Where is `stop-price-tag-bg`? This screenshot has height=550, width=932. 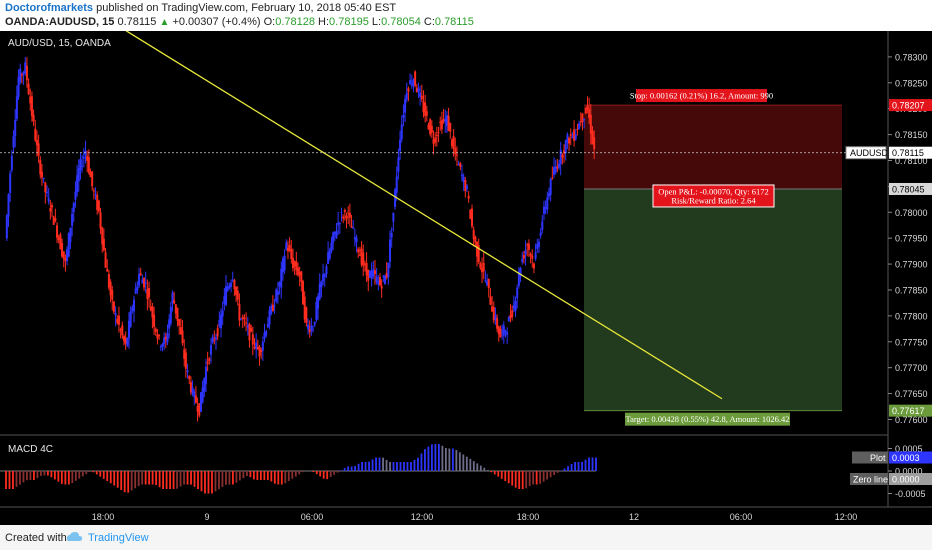
stop-price-tag-bg is located at coordinates (910, 105).